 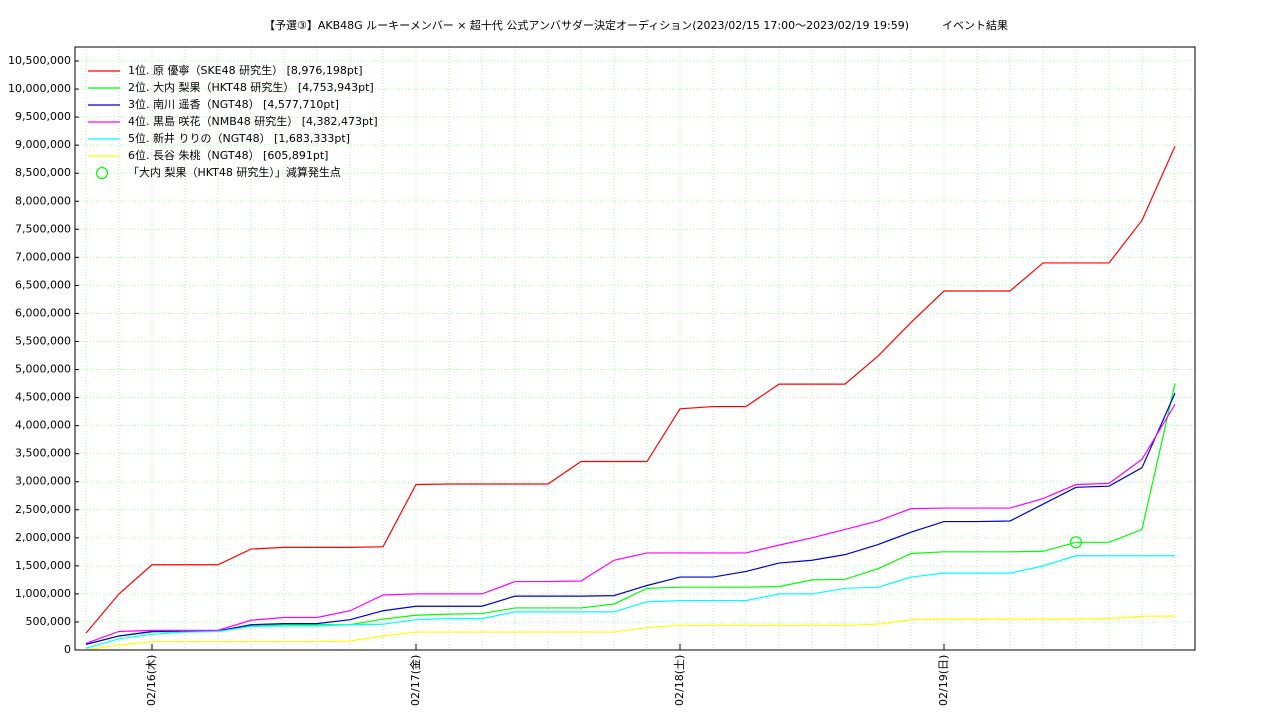 I want to click on legend-label: 4位. 黒島 咲花（NMB48 研究生） [4,382,473pt], so click(x=253, y=121).